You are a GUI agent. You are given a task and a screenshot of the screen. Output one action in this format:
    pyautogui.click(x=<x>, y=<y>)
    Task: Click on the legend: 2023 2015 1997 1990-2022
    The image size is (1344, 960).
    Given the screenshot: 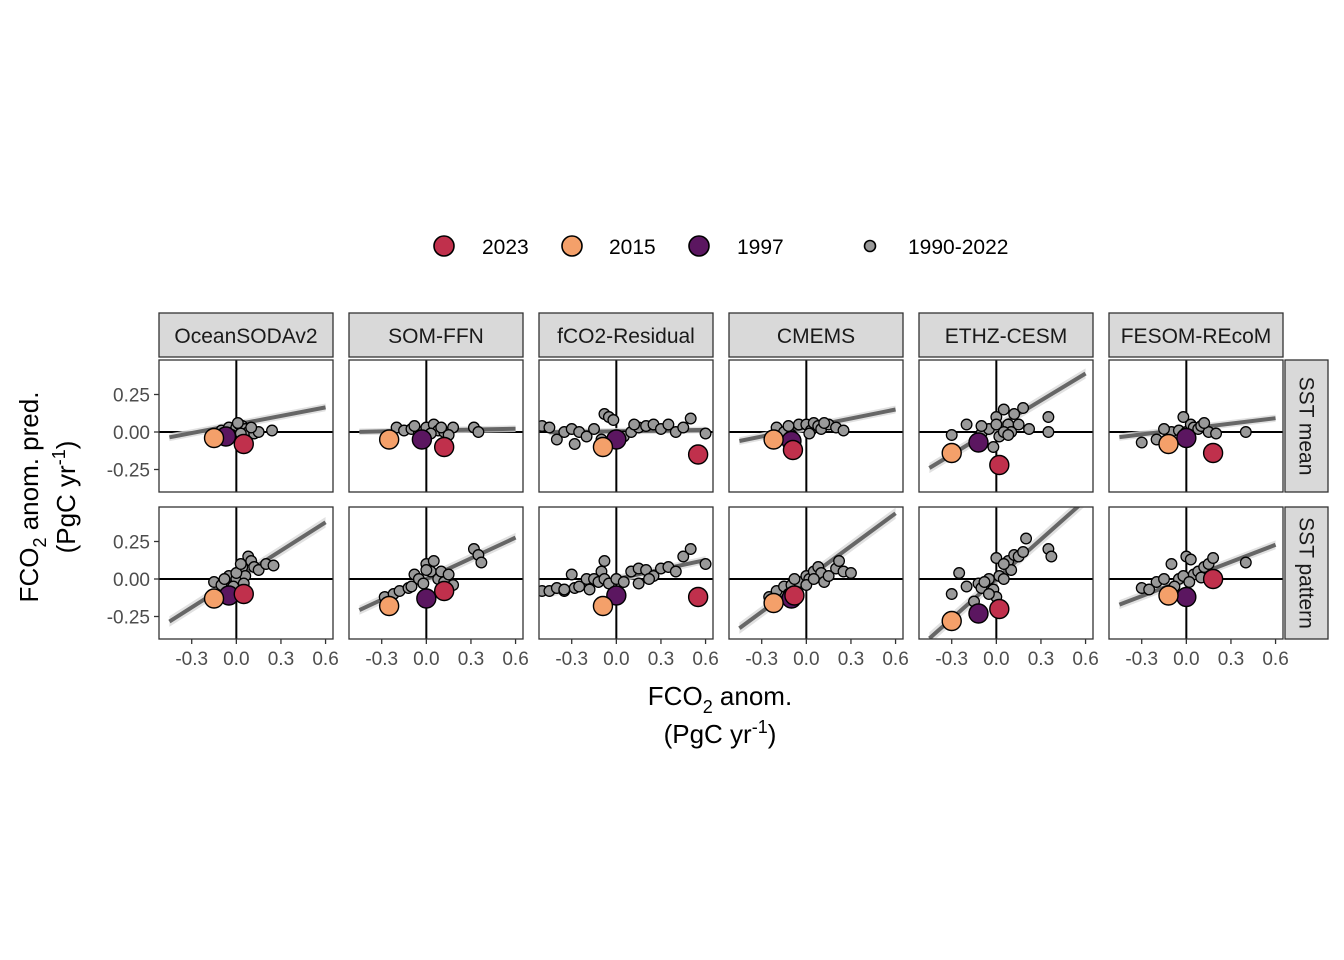 What is the action you would take?
    pyautogui.click(x=720, y=247)
    